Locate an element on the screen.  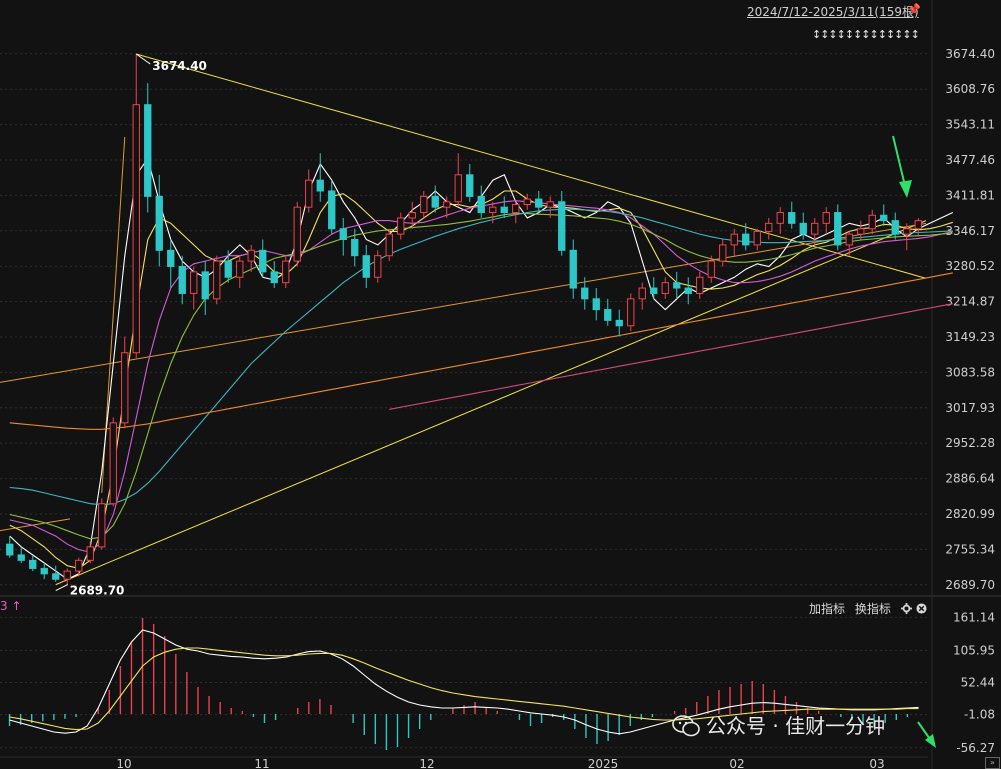
wechat-icon is located at coordinates (686, 726).